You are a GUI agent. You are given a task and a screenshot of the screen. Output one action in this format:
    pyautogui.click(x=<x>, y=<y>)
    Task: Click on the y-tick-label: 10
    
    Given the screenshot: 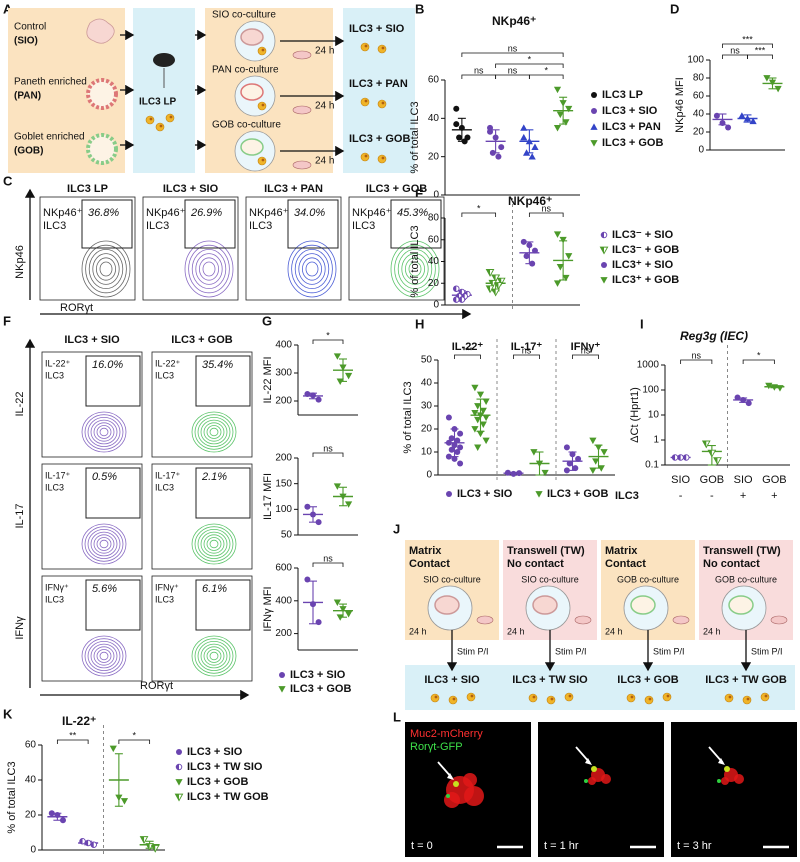 What is the action you would take?
    pyautogui.click(x=654, y=415)
    